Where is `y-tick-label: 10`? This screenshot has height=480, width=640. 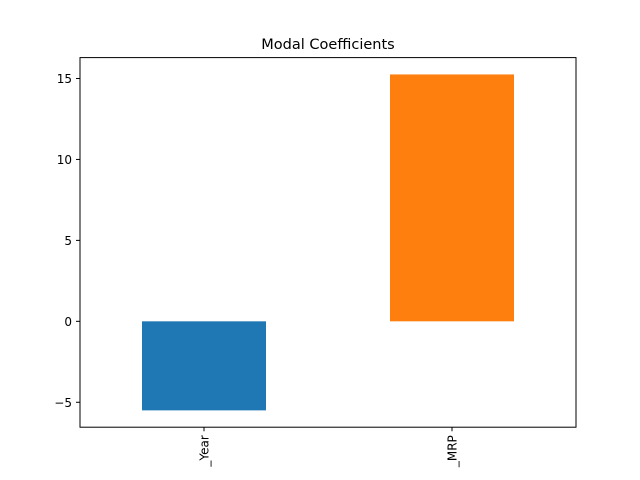
y-tick-label: 10 is located at coordinates (64, 160).